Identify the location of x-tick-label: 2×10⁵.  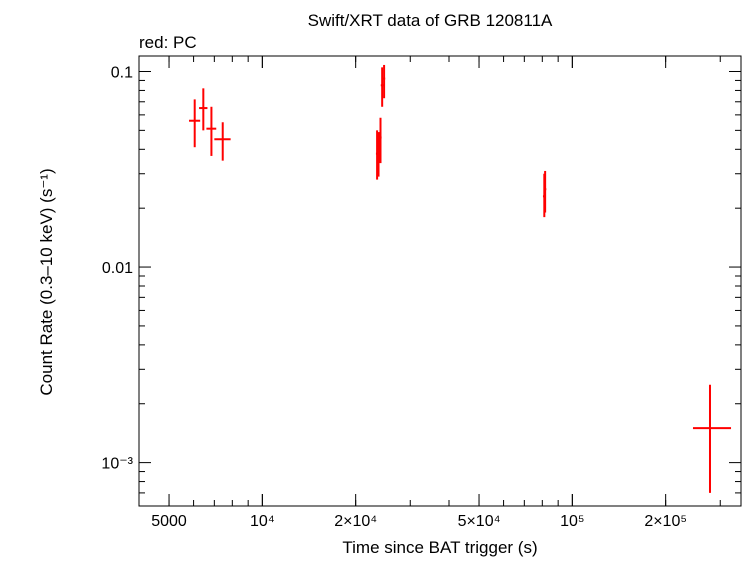
(665, 521).